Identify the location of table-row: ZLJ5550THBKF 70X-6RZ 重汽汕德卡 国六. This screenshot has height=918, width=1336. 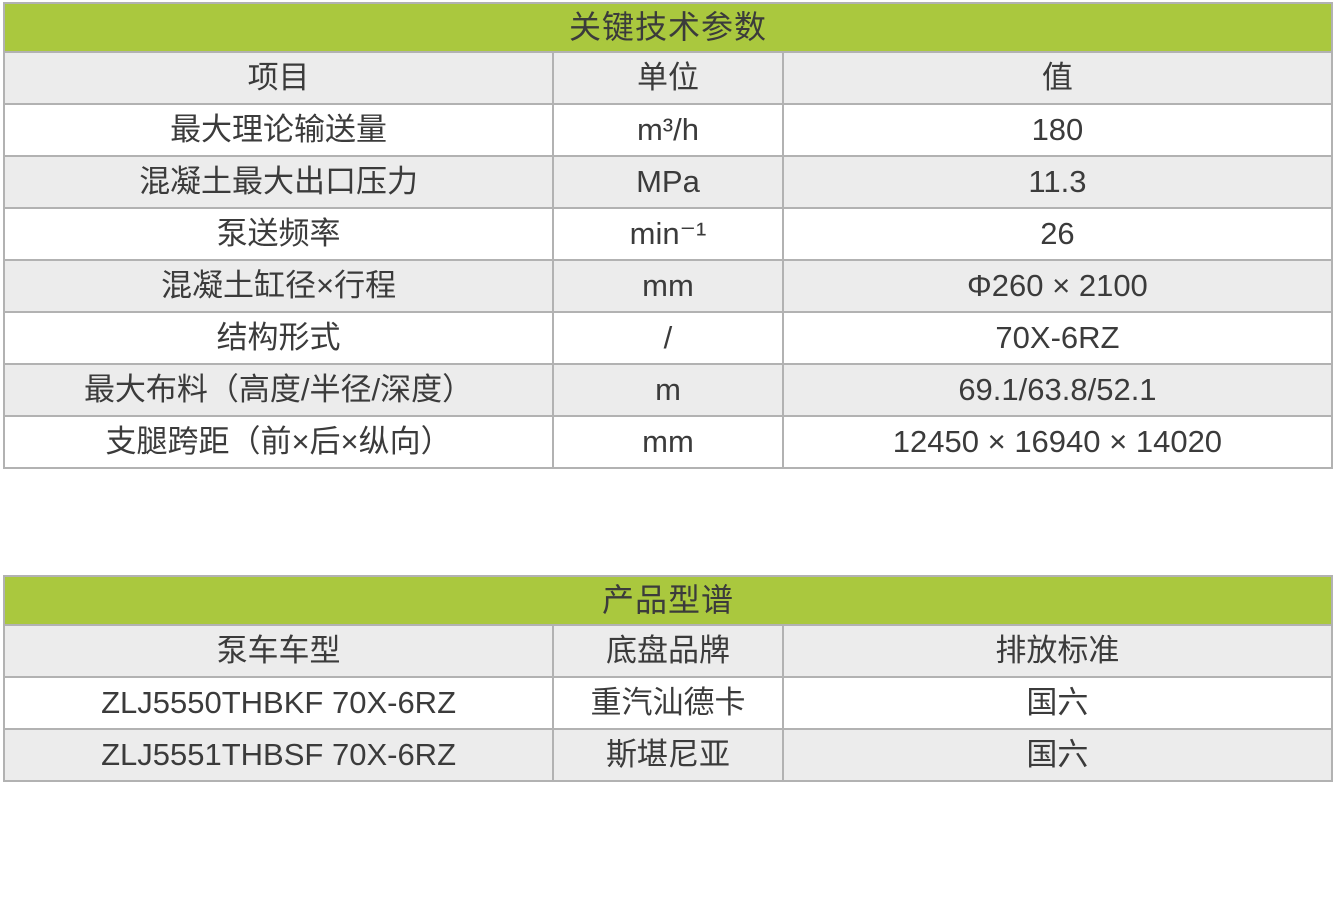
(668, 703).